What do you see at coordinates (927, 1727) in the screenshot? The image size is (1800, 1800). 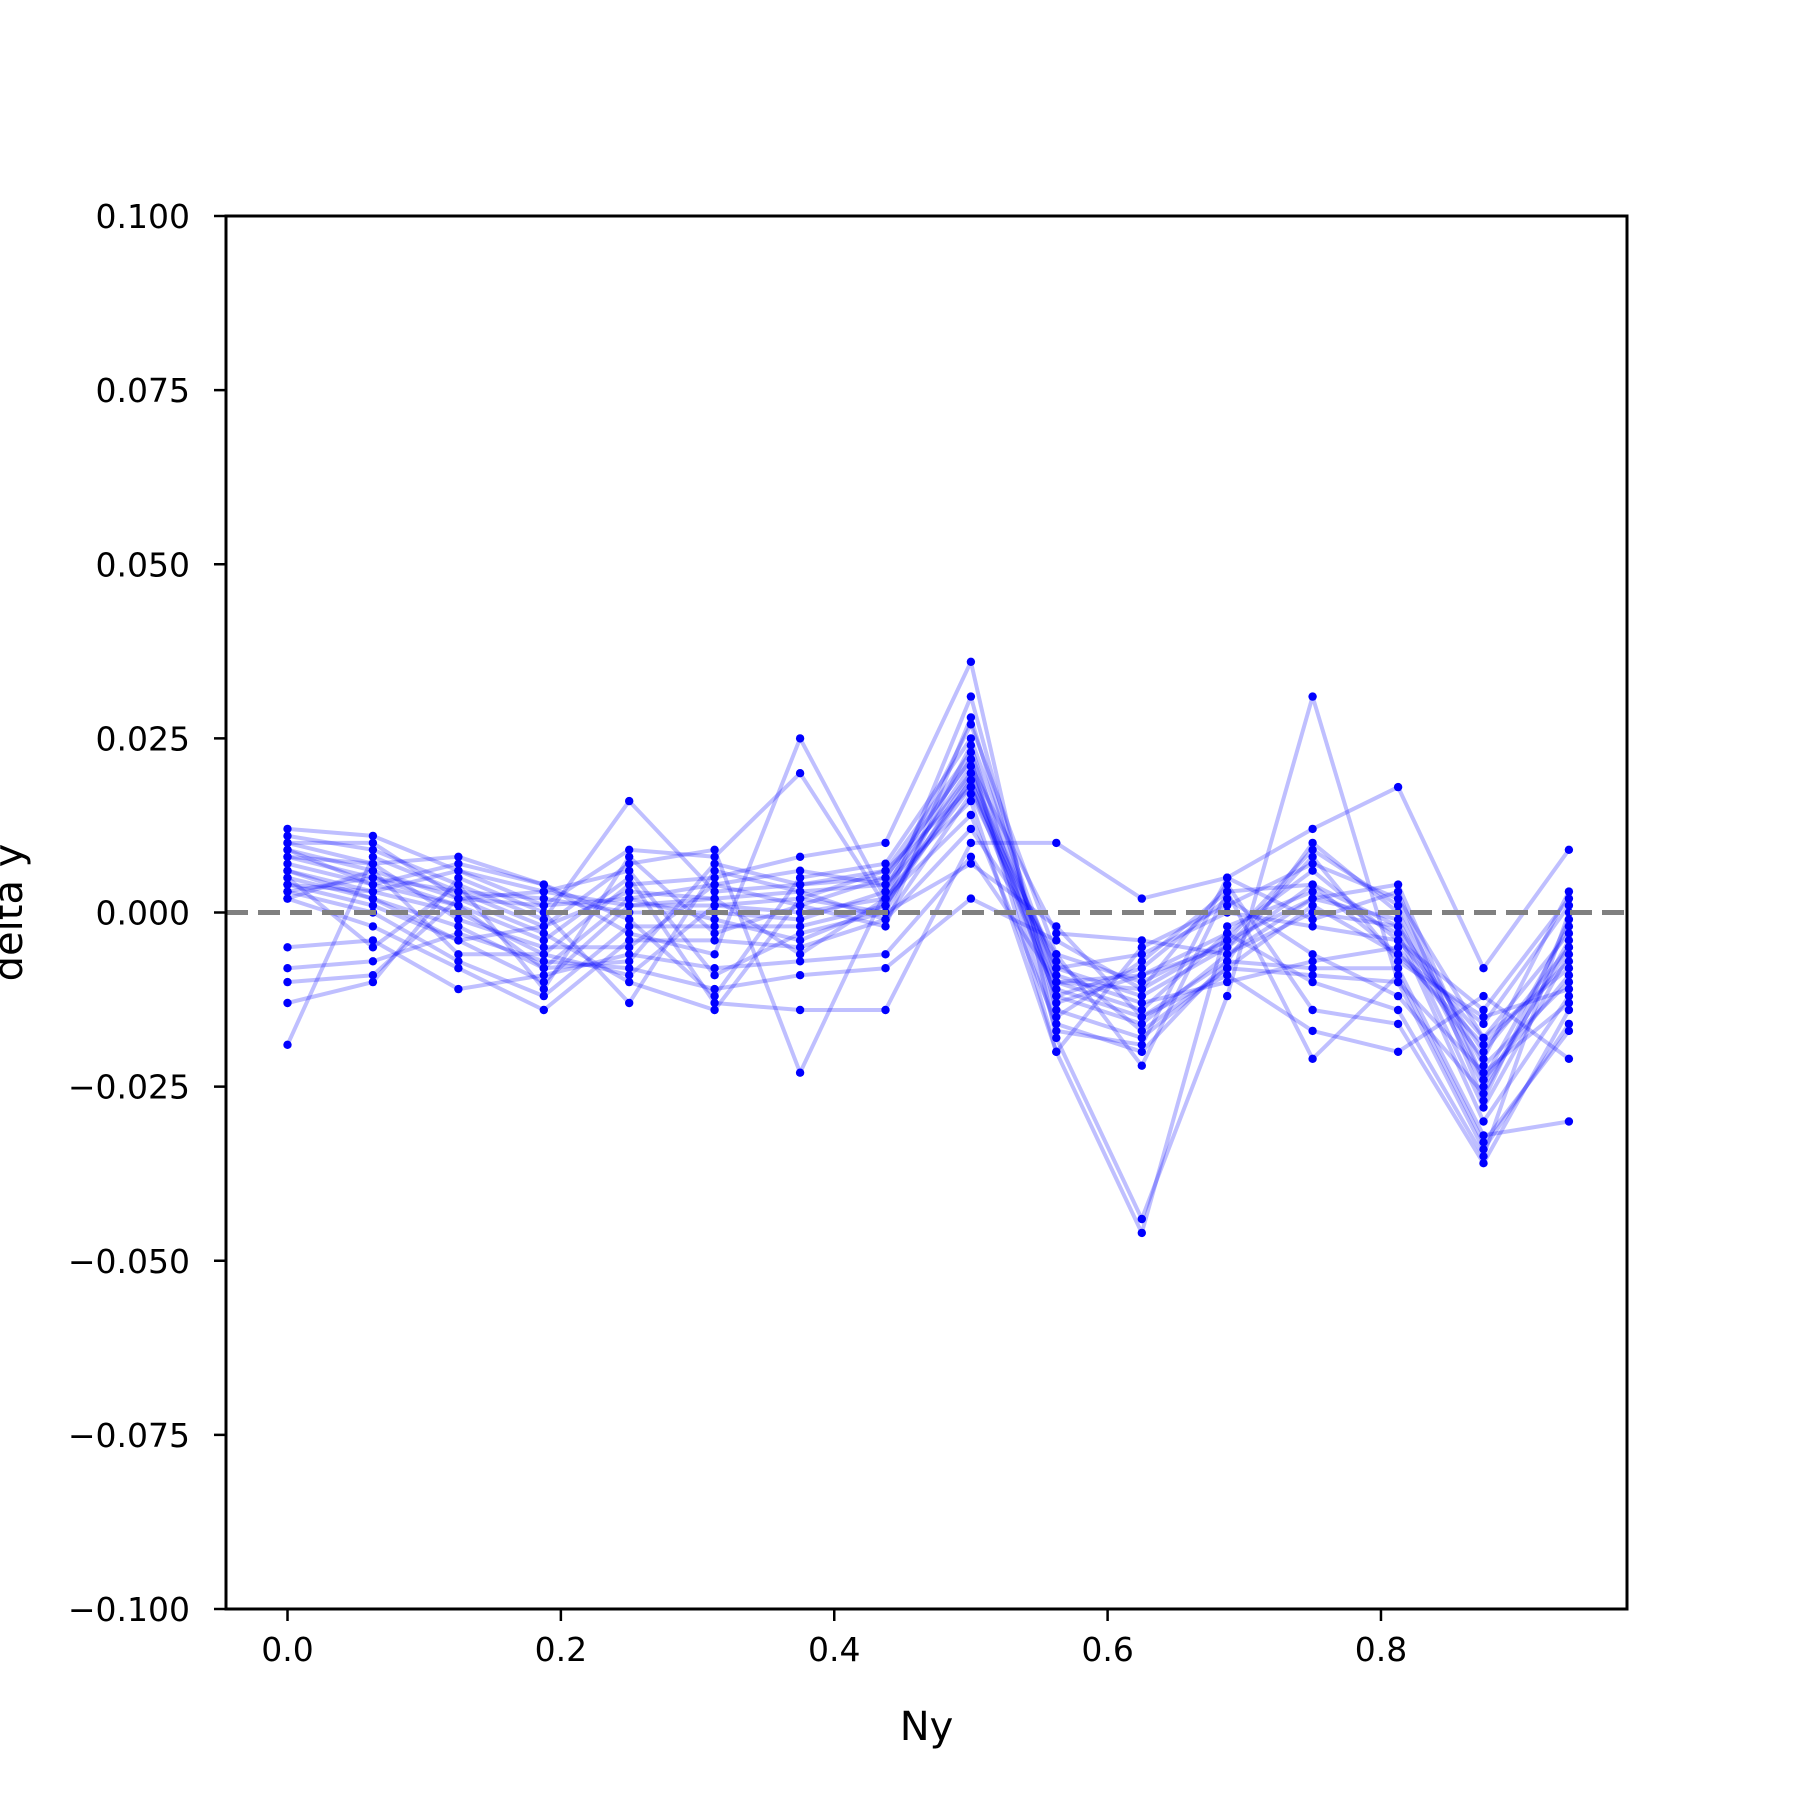 I see `x-axis-label: Ny` at bounding box center [927, 1727].